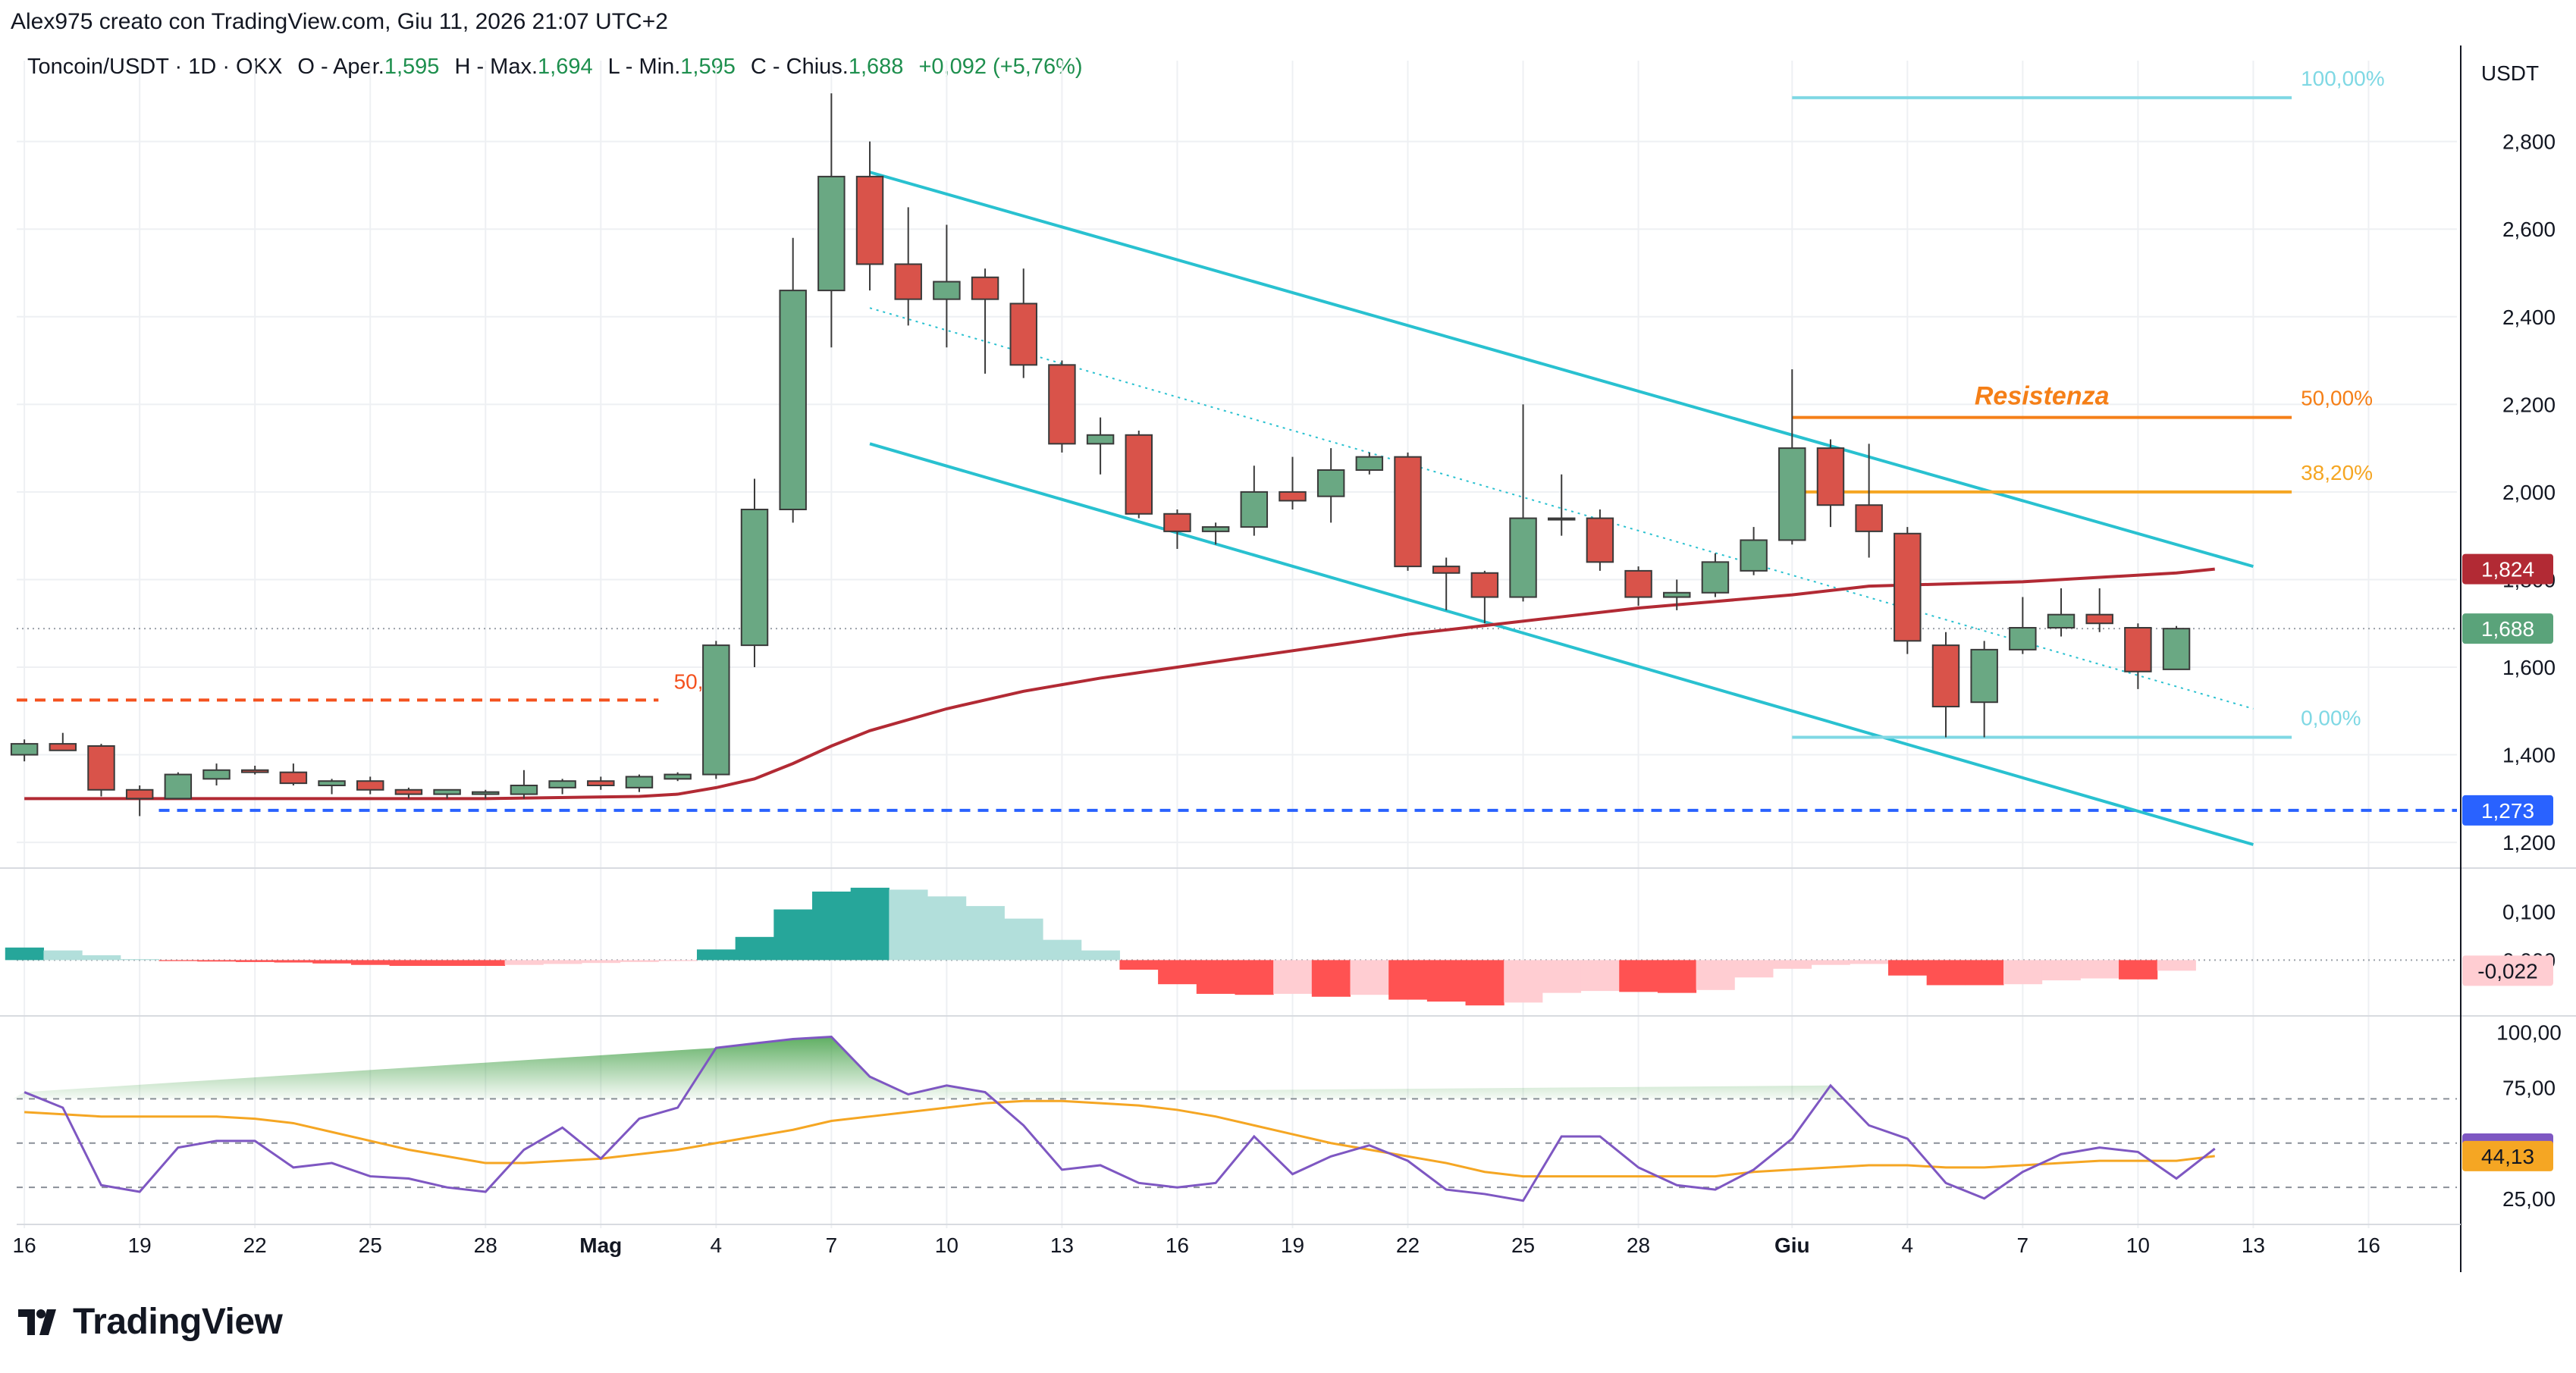  I want to click on rsi-ma-last-label-box, so click(2507, 1155).